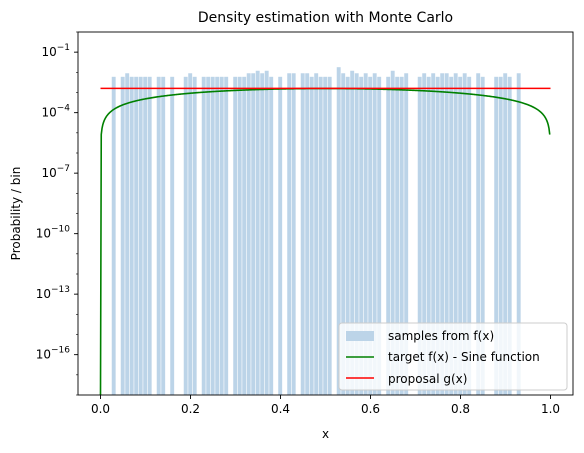 The image size is (584, 453). Describe the element at coordinates (16, 214) in the screenshot. I see `y-axis-label: Probability / bin` at that location.